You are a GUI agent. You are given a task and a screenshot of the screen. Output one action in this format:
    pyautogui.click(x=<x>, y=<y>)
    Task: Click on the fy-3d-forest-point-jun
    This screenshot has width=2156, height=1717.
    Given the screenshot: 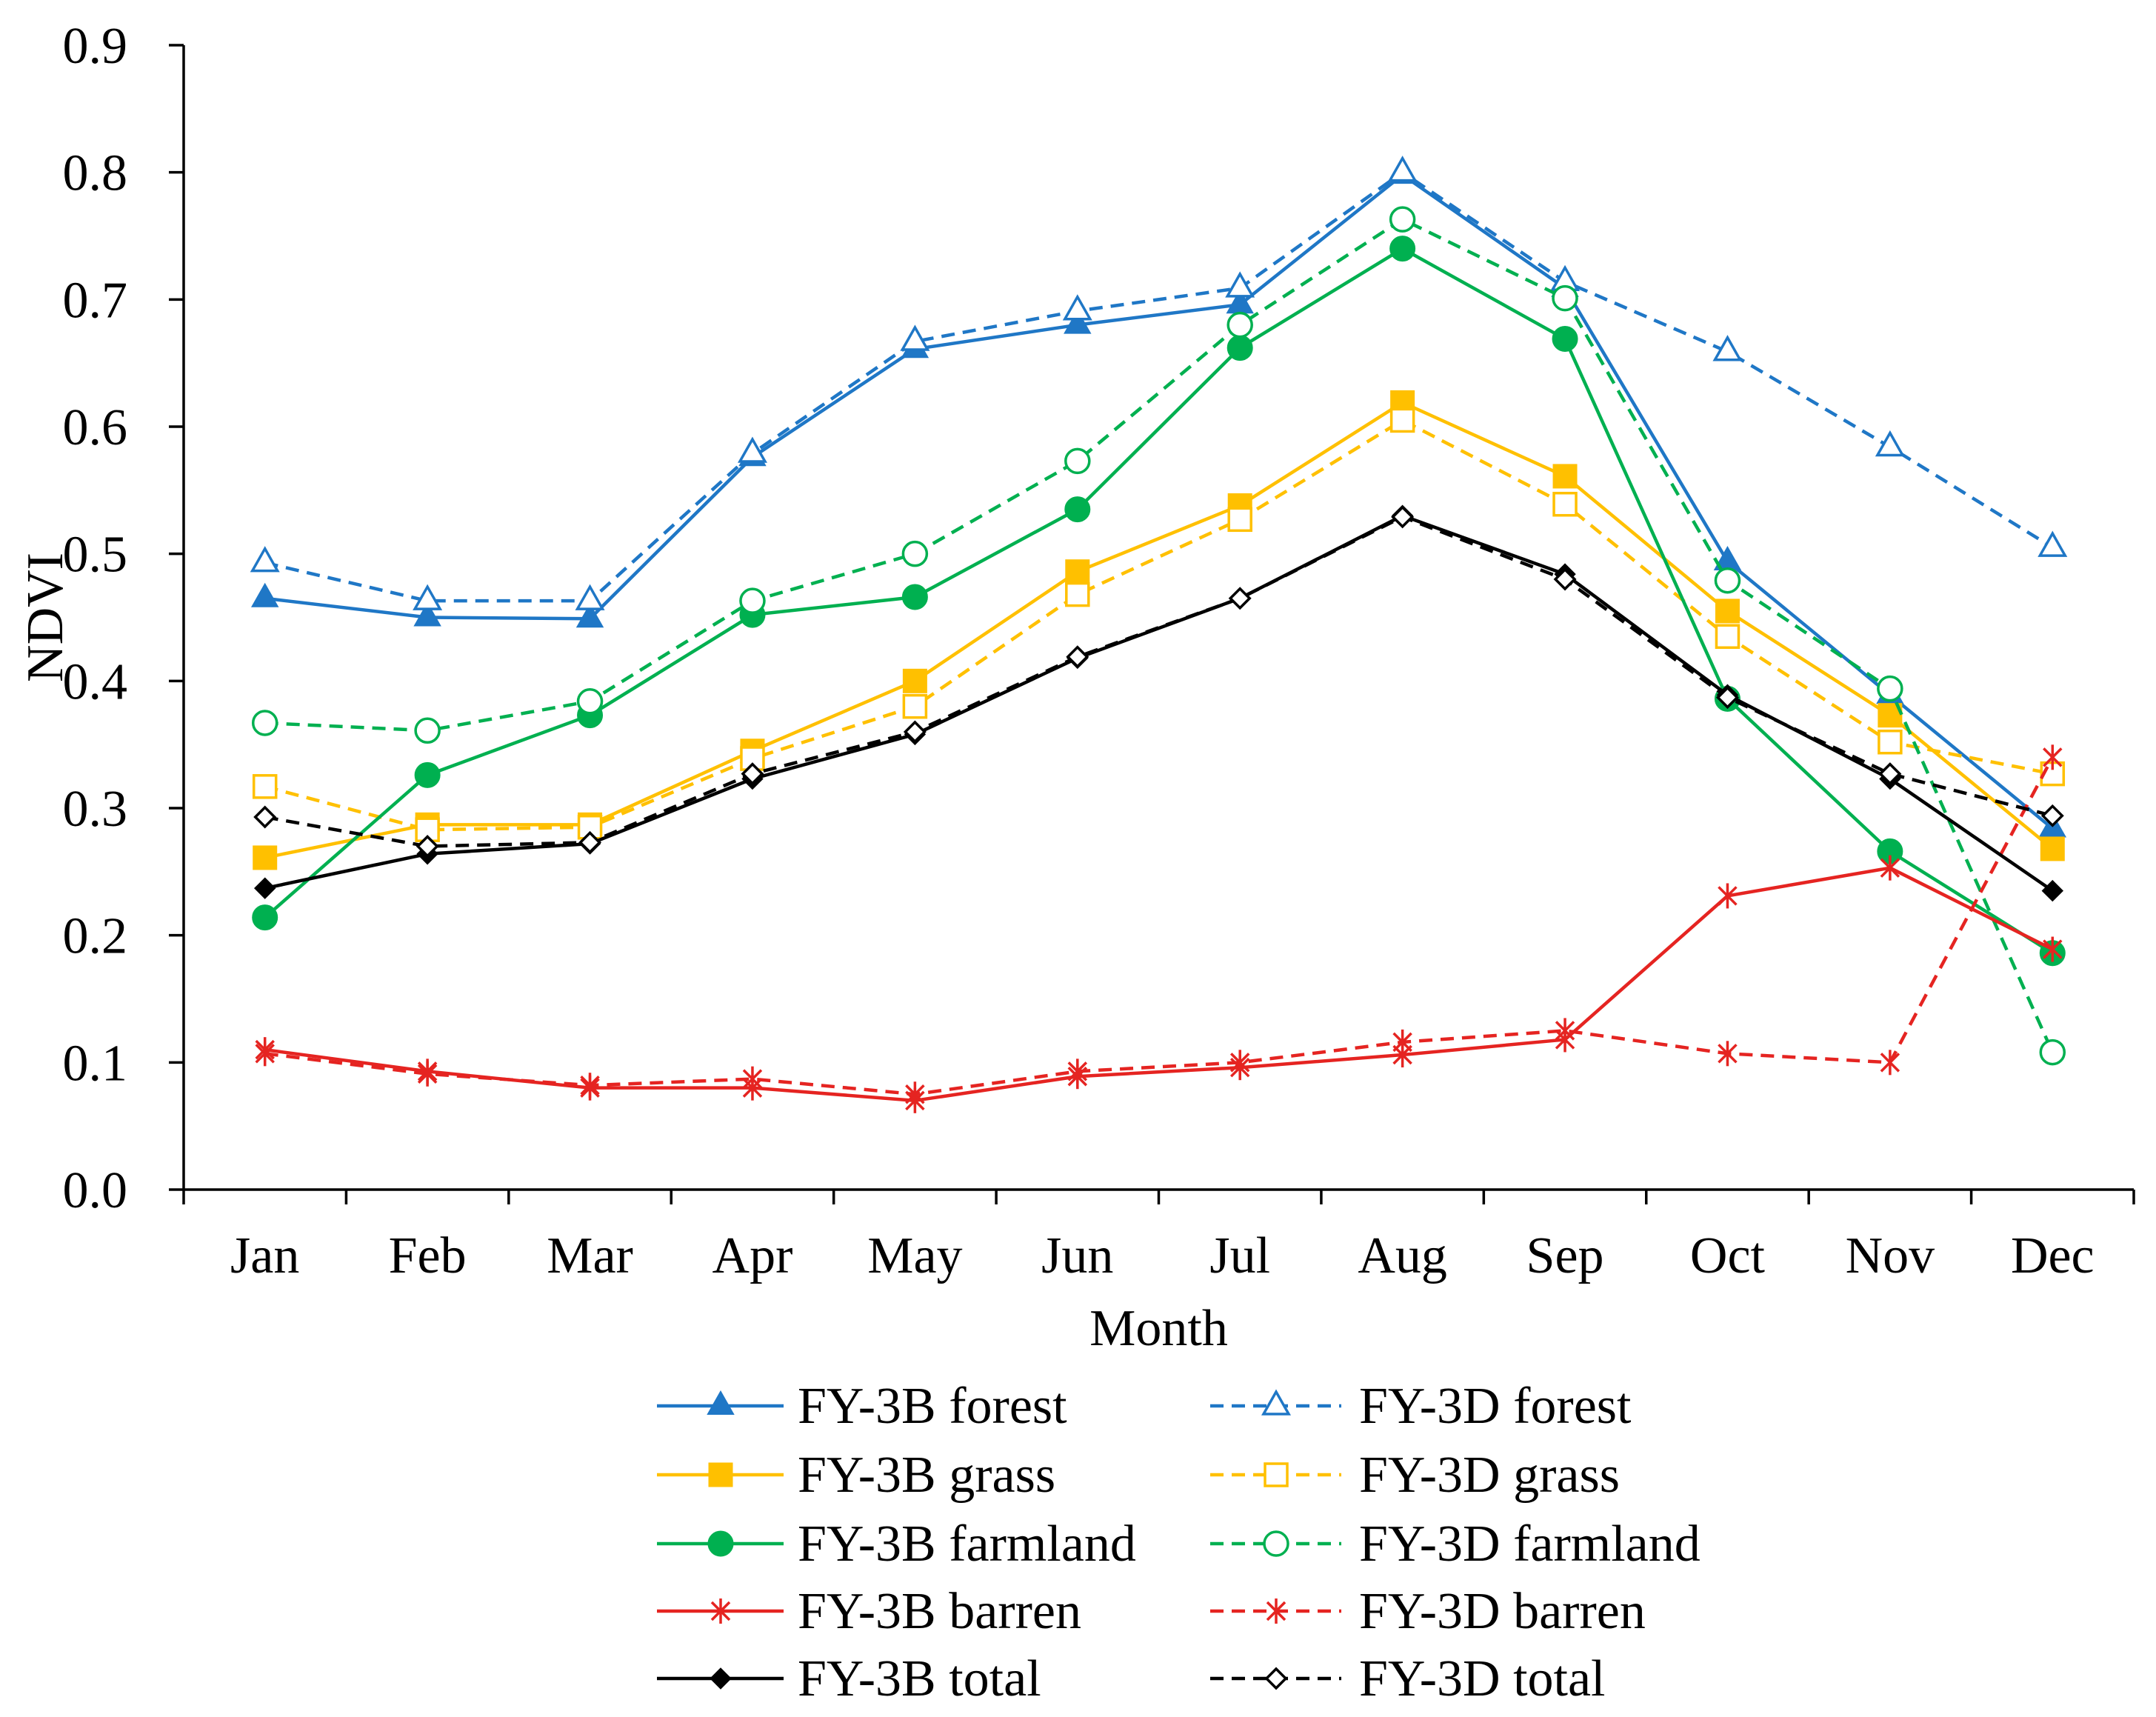 What is the action you would take?
    pyautogui.click(x=1077, y=307)
    